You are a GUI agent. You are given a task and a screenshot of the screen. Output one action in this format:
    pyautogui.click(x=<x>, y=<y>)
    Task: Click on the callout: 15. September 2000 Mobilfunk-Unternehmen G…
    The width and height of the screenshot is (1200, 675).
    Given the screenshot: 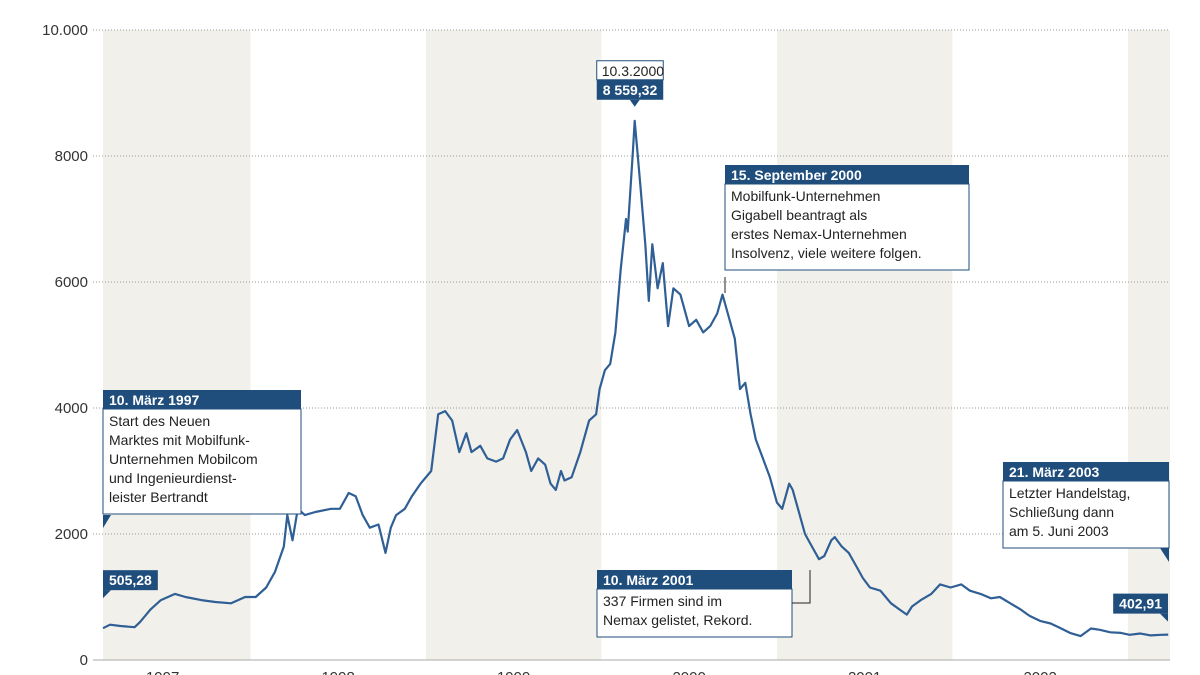 What is the action you would take?
    pyautogui.click(x=847, y=229)
    